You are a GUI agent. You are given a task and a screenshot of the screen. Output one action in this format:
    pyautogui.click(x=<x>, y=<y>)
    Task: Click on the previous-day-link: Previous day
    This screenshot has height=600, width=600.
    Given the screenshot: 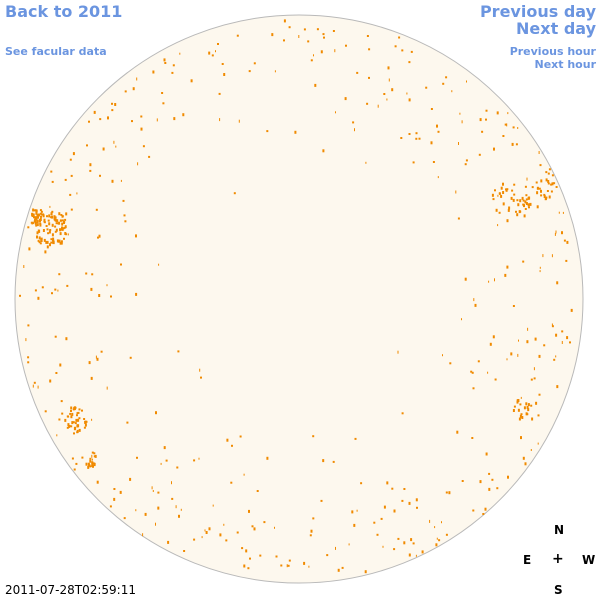 What is the action you would take?
    pyautogui.click(x=537, y=11)
    